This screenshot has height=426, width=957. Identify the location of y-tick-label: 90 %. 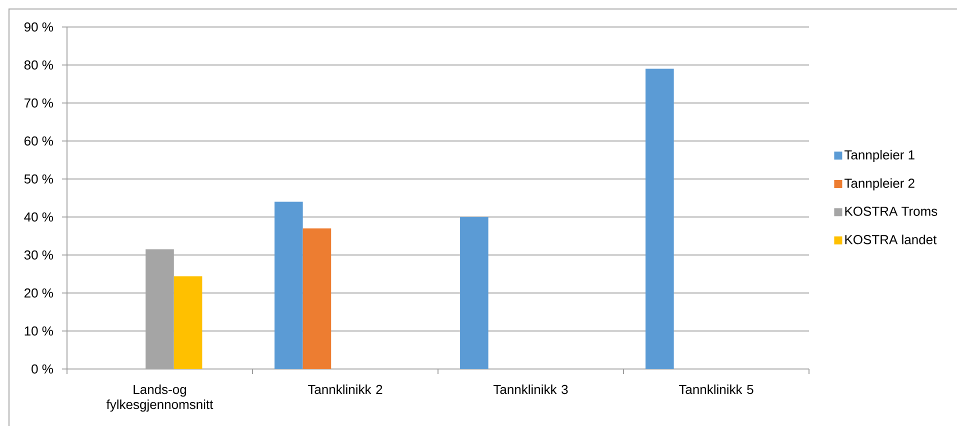
(38, 27).